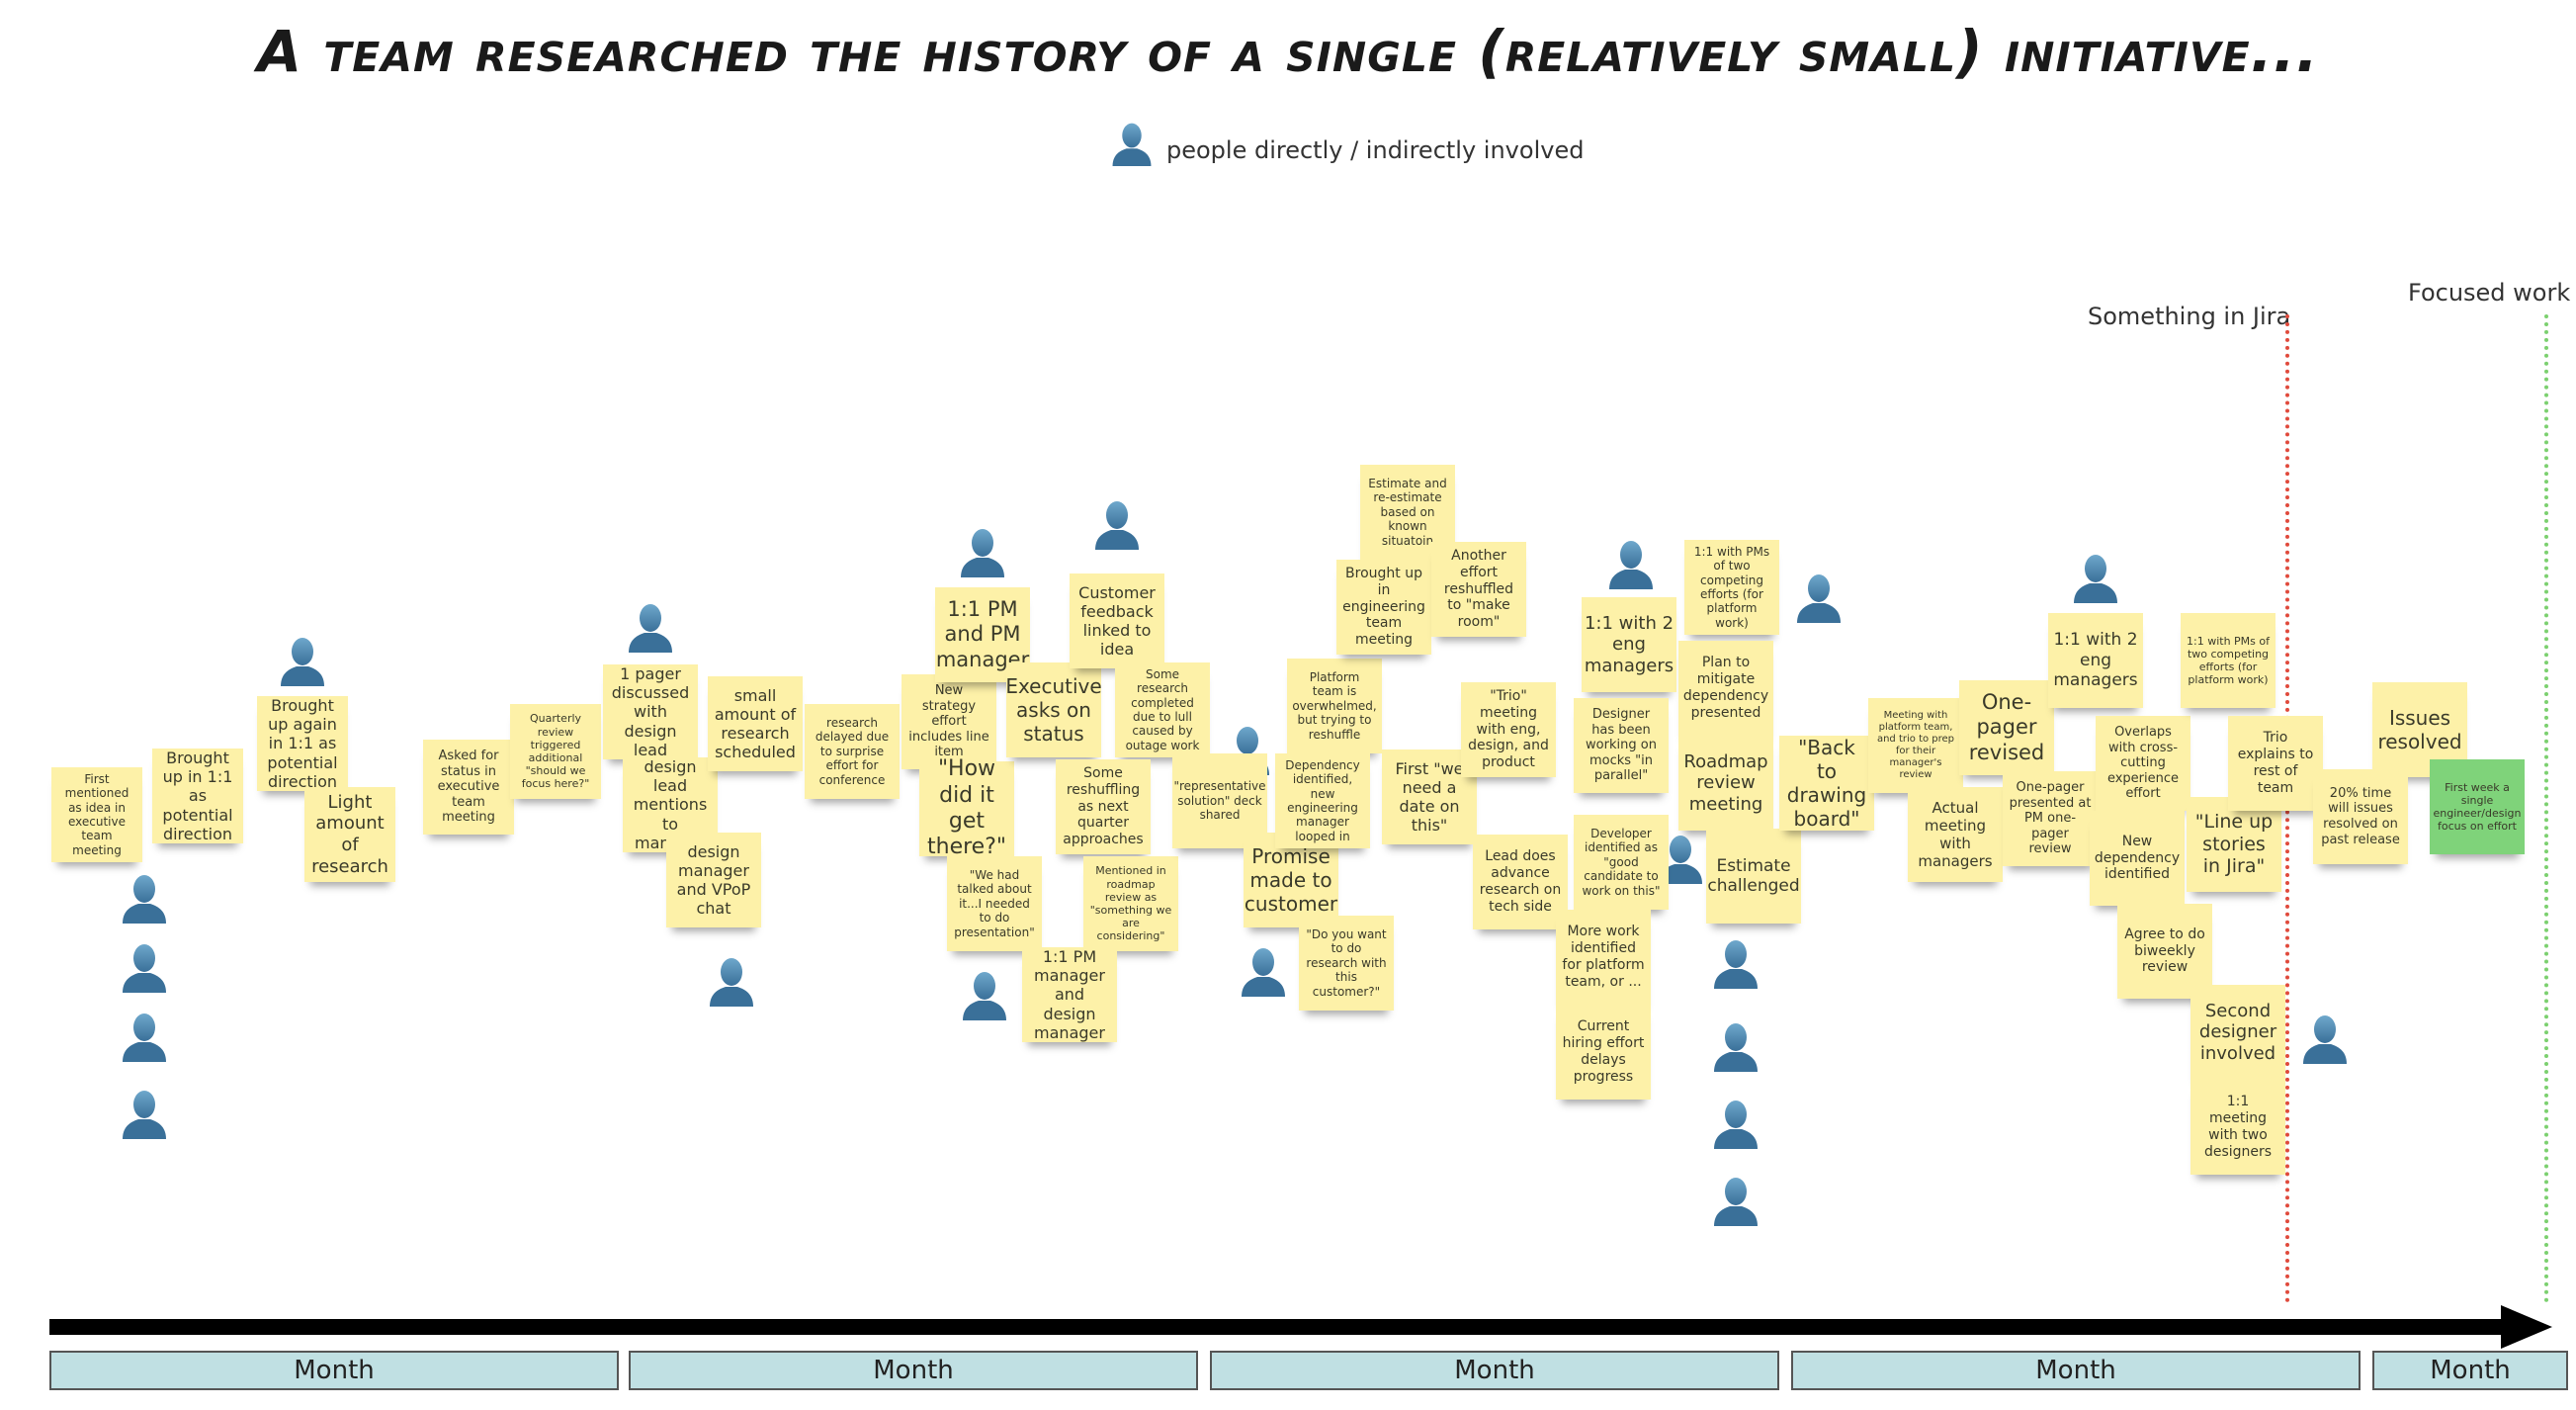 The image size is (2576, 1410). I want to click on sticky-note: Promise made to customer, so click(1291, 880).